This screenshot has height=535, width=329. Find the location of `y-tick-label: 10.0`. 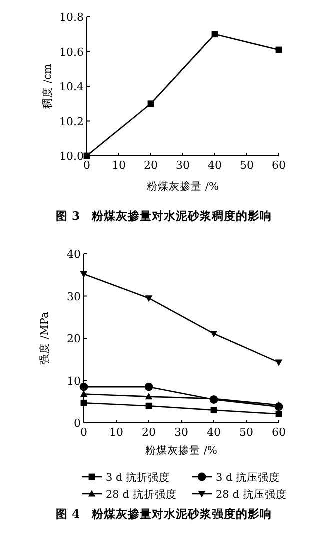

y-tick-label: 10.0 is located at coordinates (72, 156).